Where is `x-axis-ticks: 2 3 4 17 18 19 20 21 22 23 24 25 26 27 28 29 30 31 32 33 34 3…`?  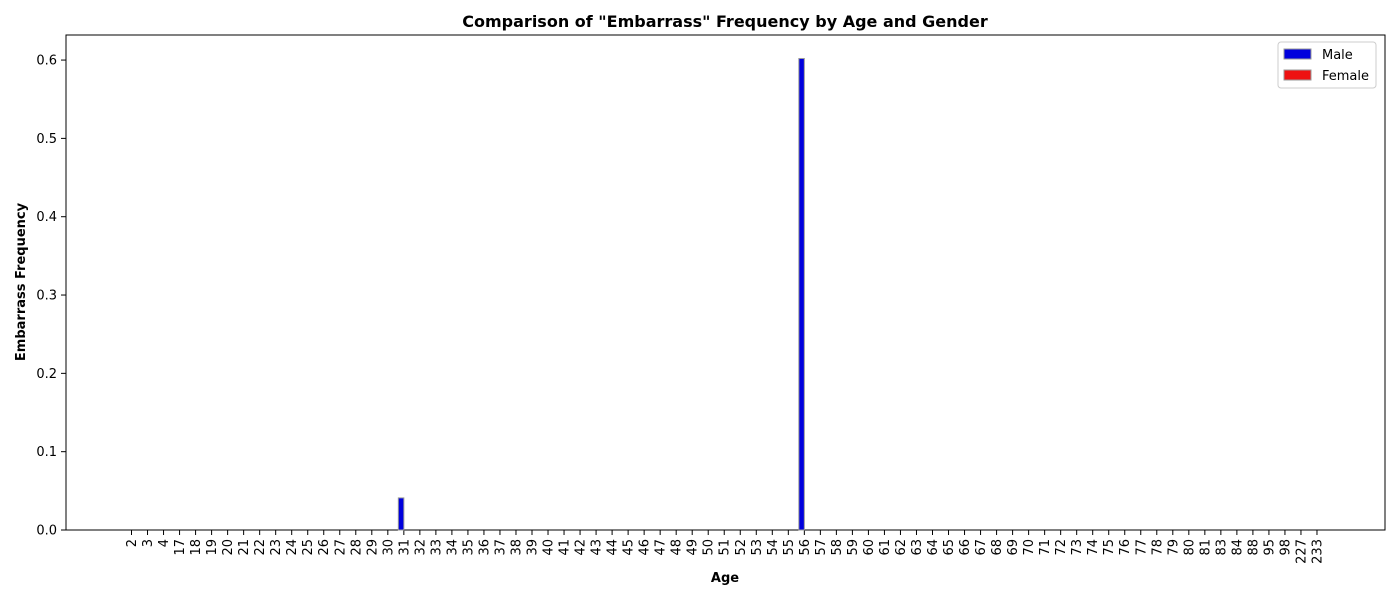 x-axis-ticks: 2 3 4 17 18 19 20 21 22 23 24 25 26 27 28 29 30 31 32 33 34 3… is located at coordinates (725, 547).